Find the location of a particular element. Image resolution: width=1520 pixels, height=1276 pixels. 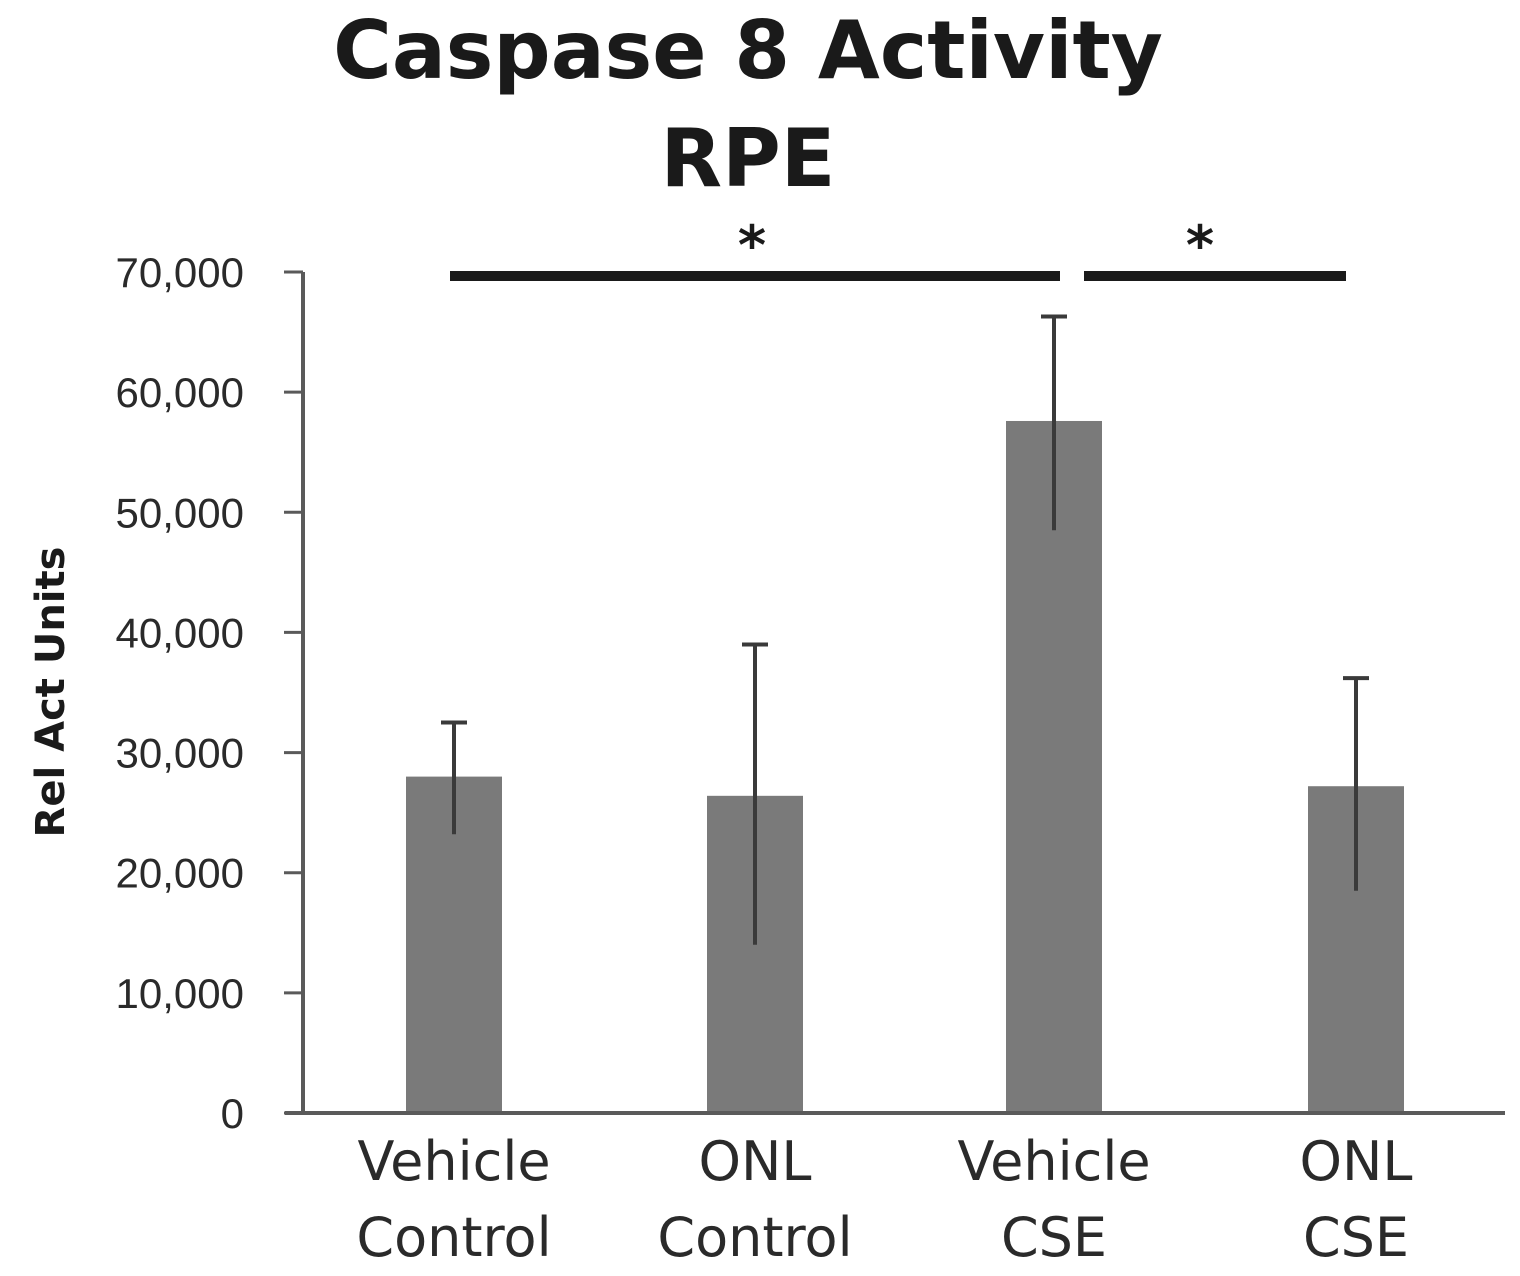

y-tick-label: 0 is located at coordinates (232, 1113).